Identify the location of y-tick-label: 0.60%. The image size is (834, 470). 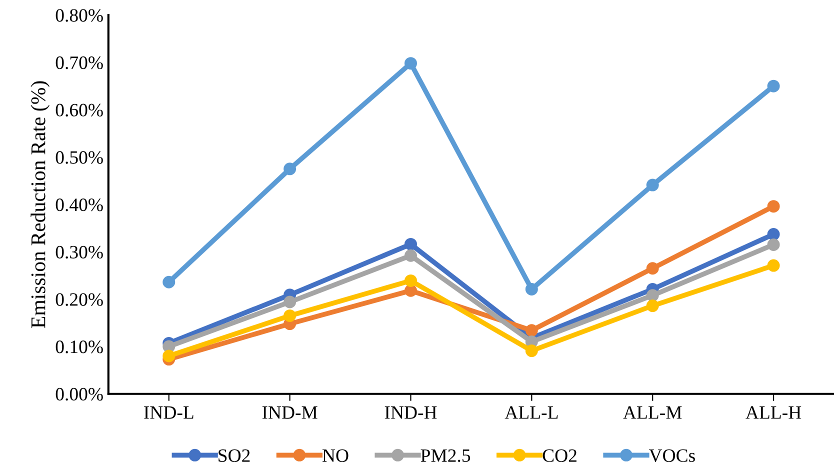
(79, 110).